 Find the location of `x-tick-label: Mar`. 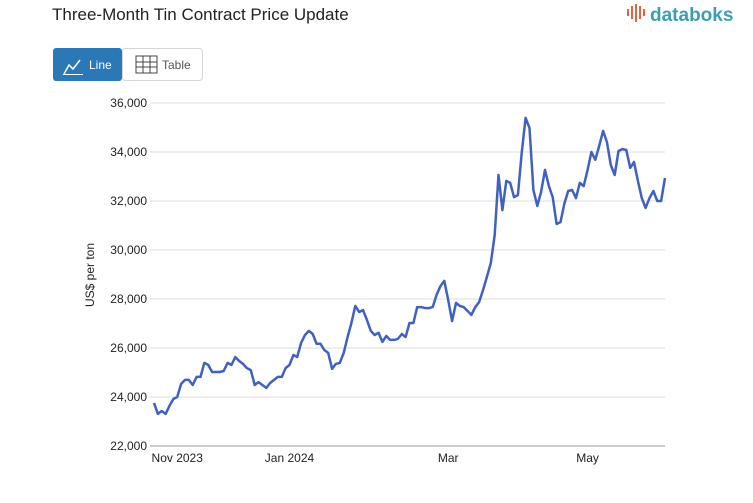

x-tick-label: Mar is located at coordinates (448, 458).